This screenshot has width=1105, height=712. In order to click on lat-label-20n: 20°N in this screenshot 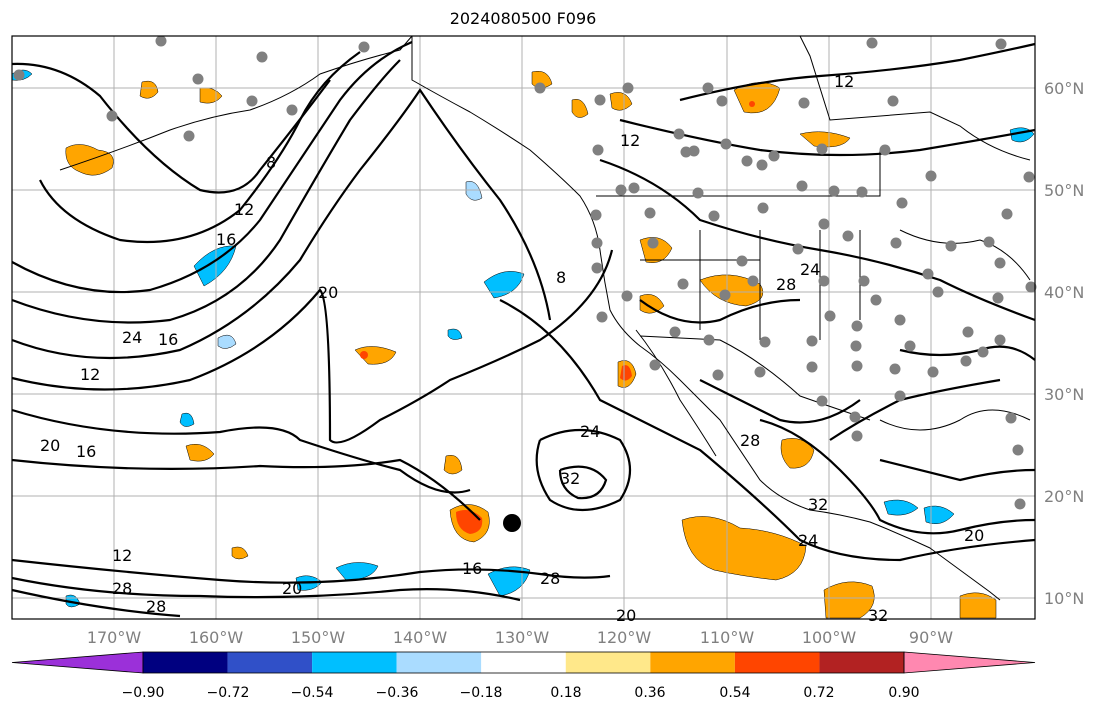, I will do `click(1064, 496)`.